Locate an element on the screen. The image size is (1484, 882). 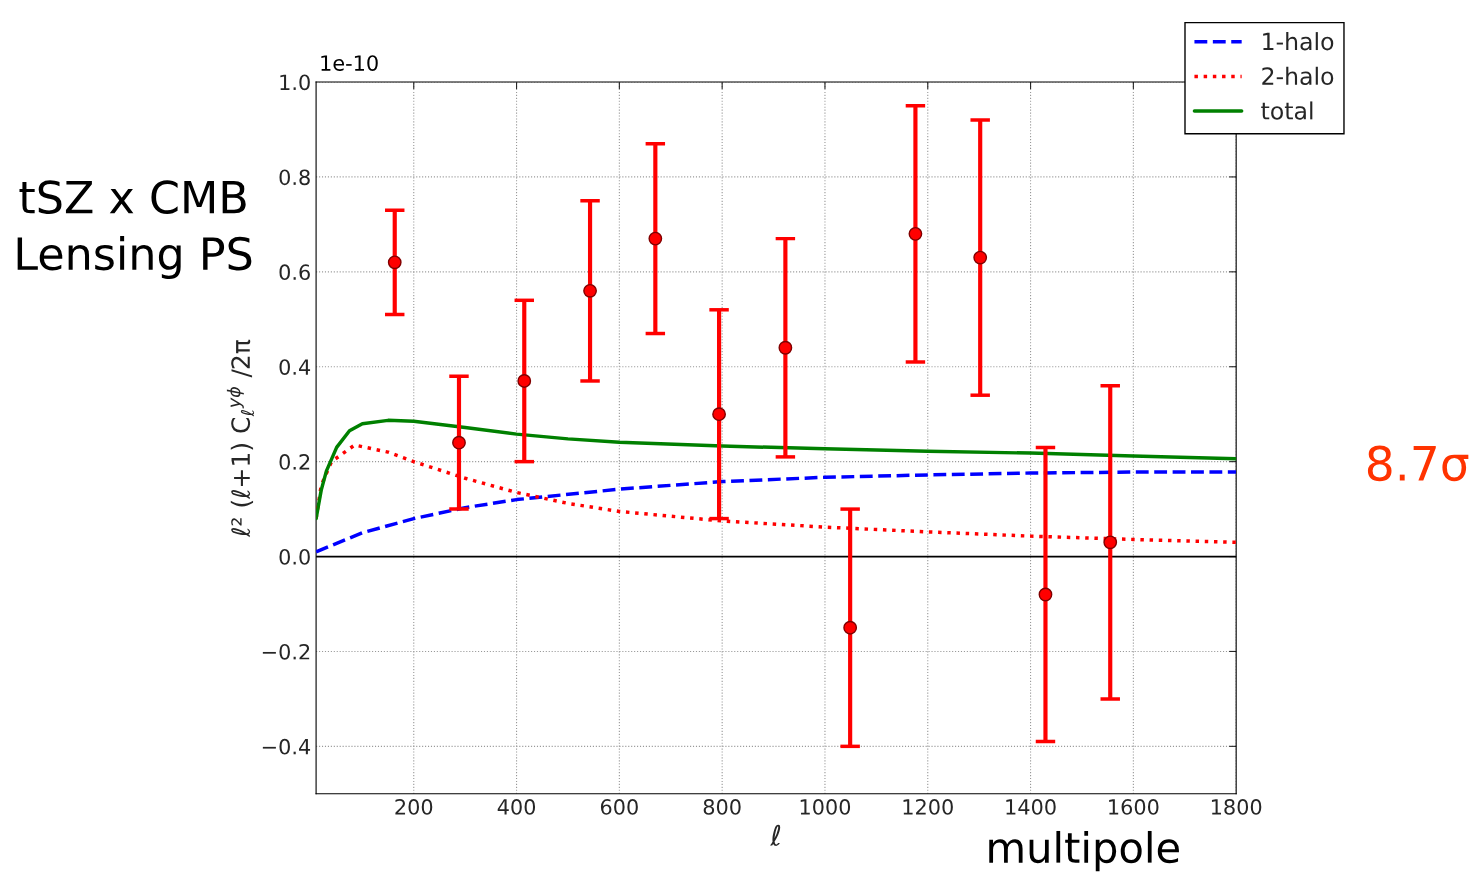
x-tick-label: 800 is located at coordinates (722, 807).